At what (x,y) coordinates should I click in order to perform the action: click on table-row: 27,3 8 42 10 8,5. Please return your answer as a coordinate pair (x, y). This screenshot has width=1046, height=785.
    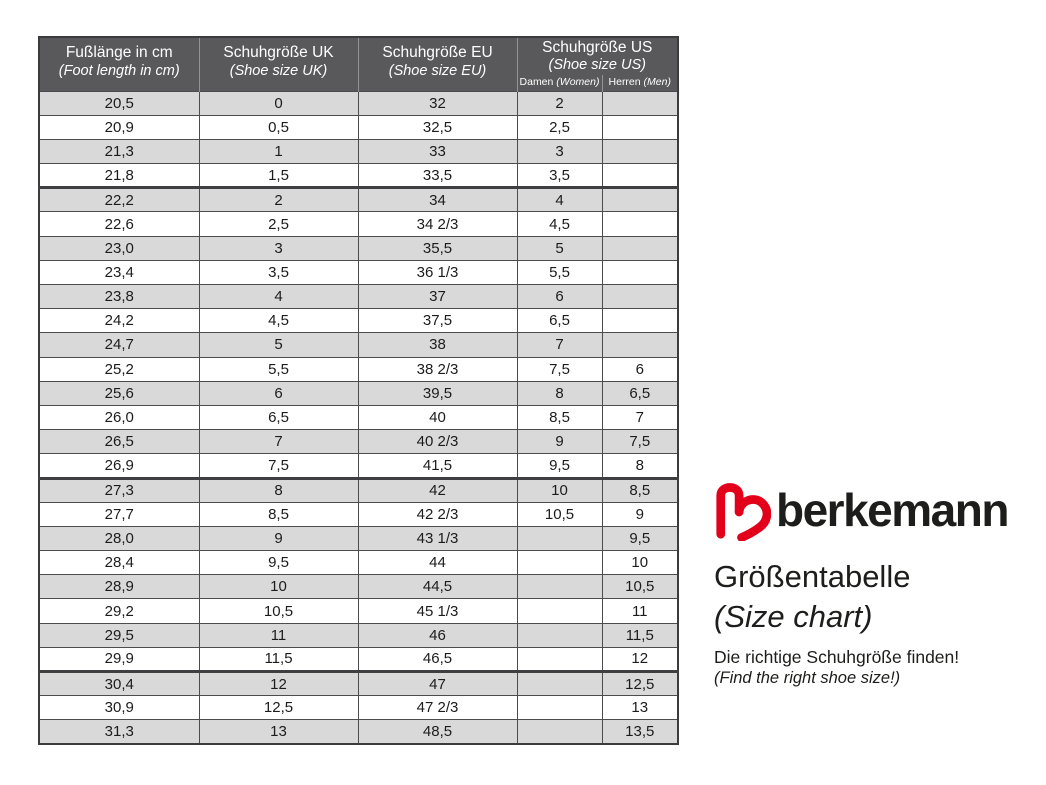
    Looking at the image, I should click on (358, 489).